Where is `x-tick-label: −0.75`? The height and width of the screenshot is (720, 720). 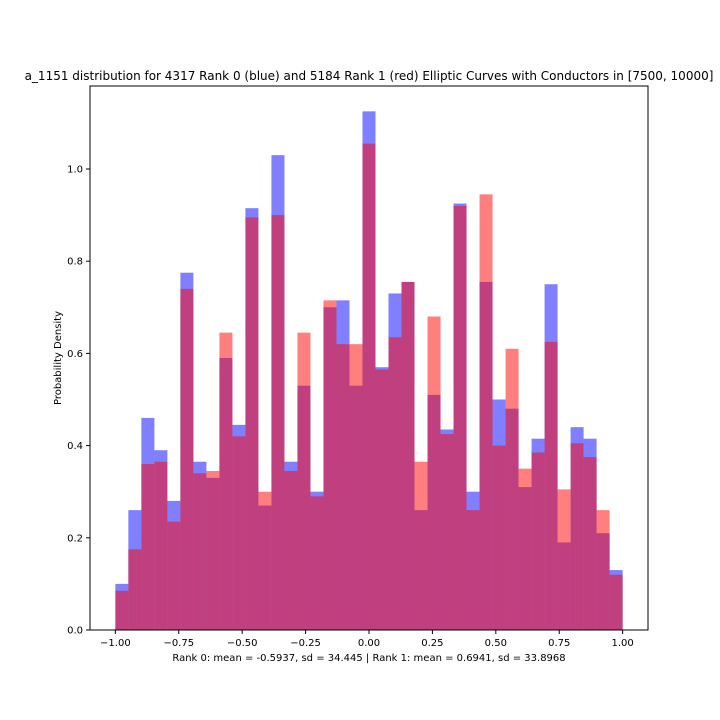 x-tick-label: −0.75 is located at coordinates (178, 643).